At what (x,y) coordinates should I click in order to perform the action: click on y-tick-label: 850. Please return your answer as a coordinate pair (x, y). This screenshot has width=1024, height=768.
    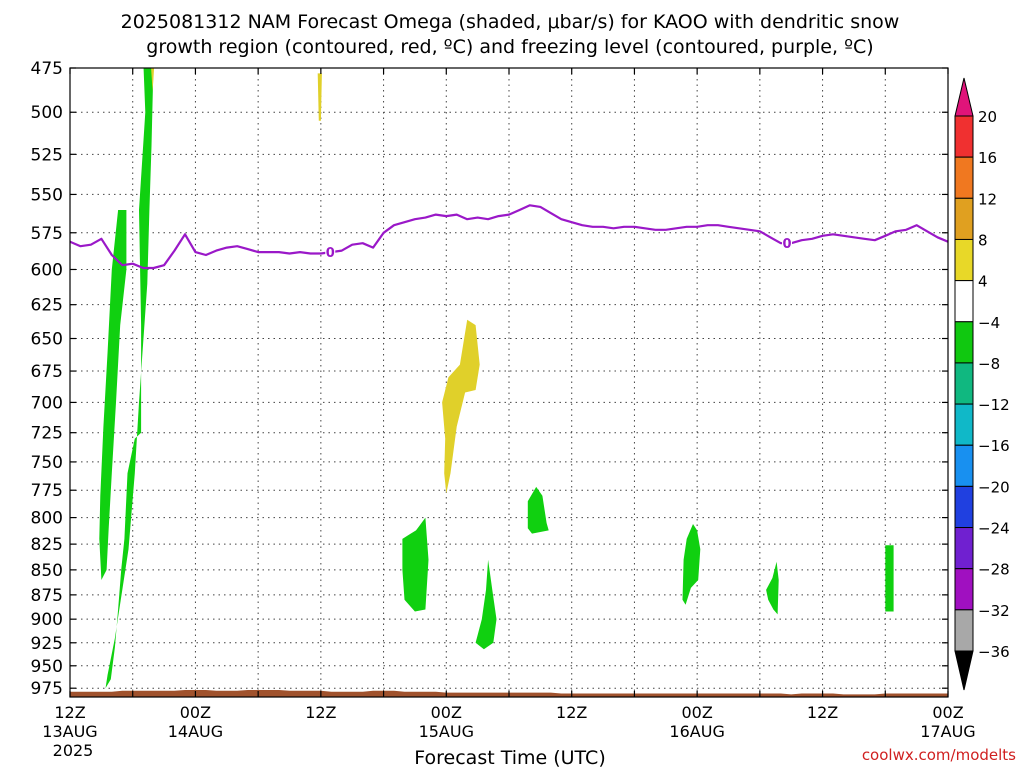
    Looking at the image, I should click on (47, 571).